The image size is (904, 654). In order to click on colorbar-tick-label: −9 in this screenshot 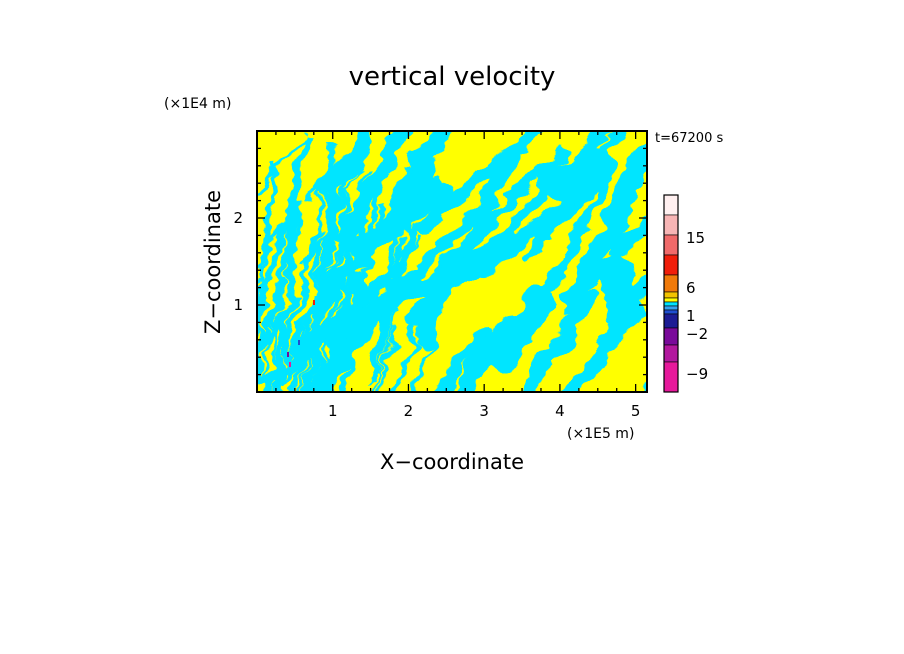, I will do `click(697, 374)`.